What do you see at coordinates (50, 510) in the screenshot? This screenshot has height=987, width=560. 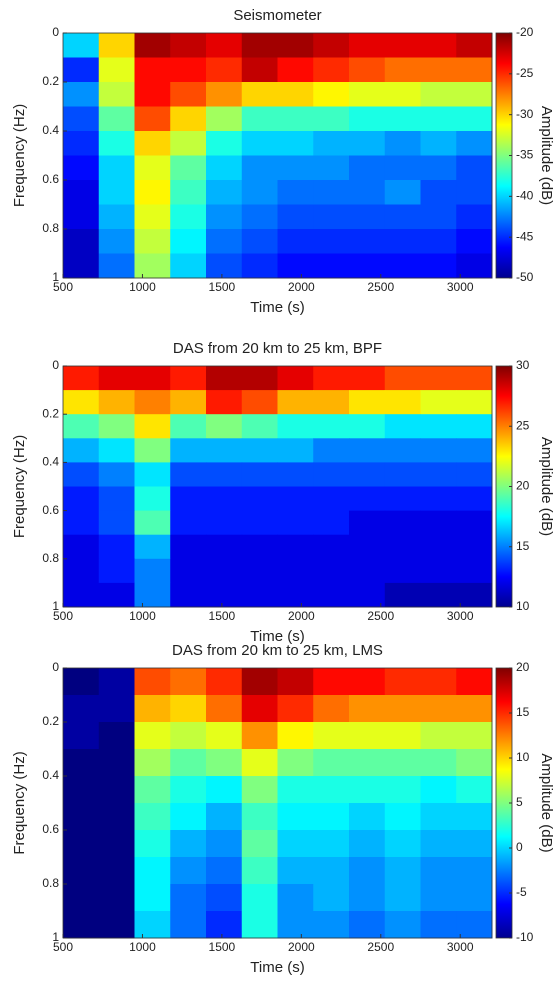 I see `y-tick-label: 0.6` at bounding box center [50, 510].